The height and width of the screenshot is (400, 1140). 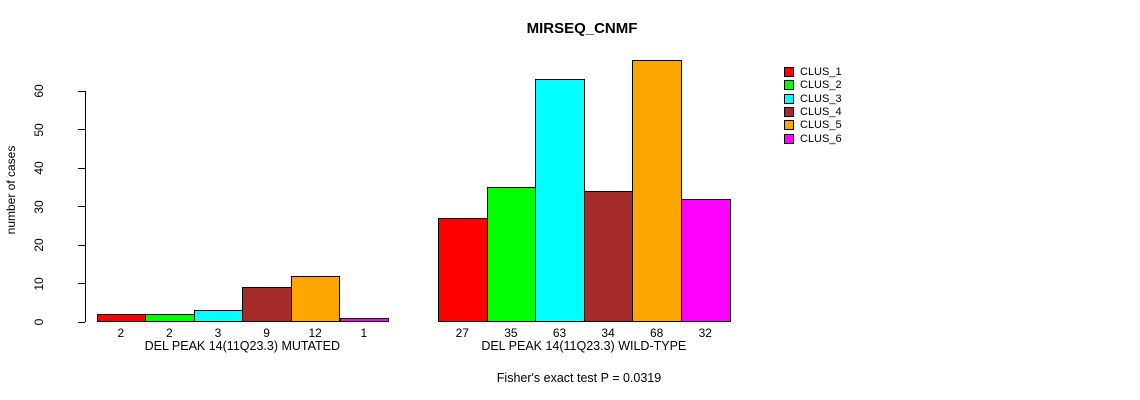 What do you see at coordinates (266, 333) in the screenshot?
I see `bar-value-label: 9` at bounding box center [266, 333].